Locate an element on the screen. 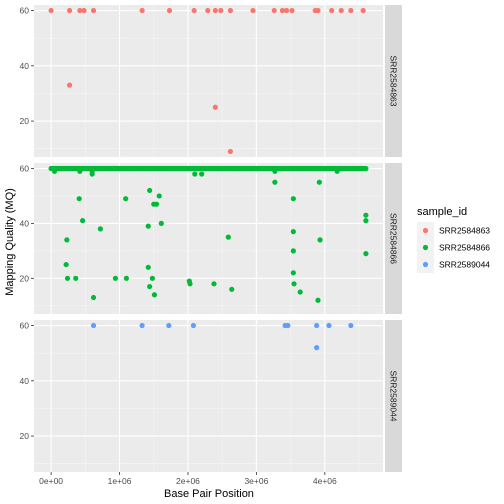 This screenshot has width=504, height=504. facet-strip-label: SRR2584866 is located at coordinates (394, 238).